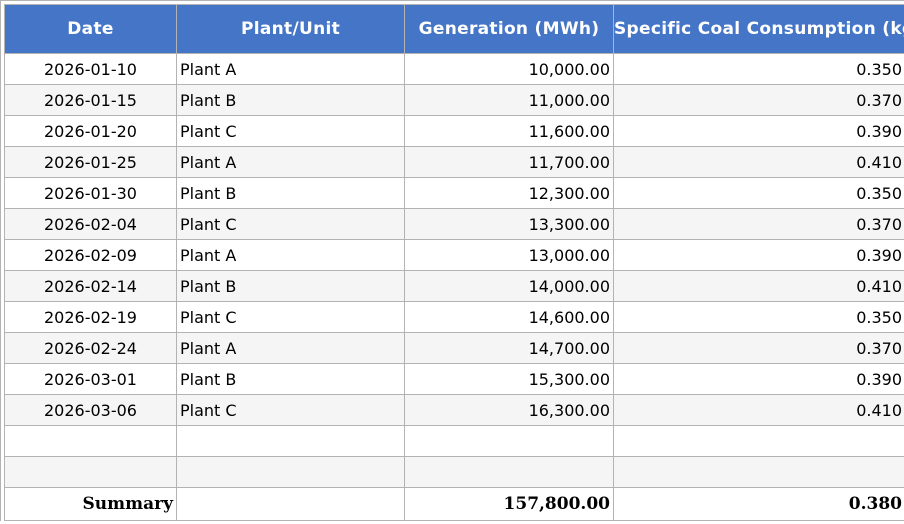  I want to click on table-row: 2026-03-01 Plant B 15,300.00 0.390, so click(454, 379).